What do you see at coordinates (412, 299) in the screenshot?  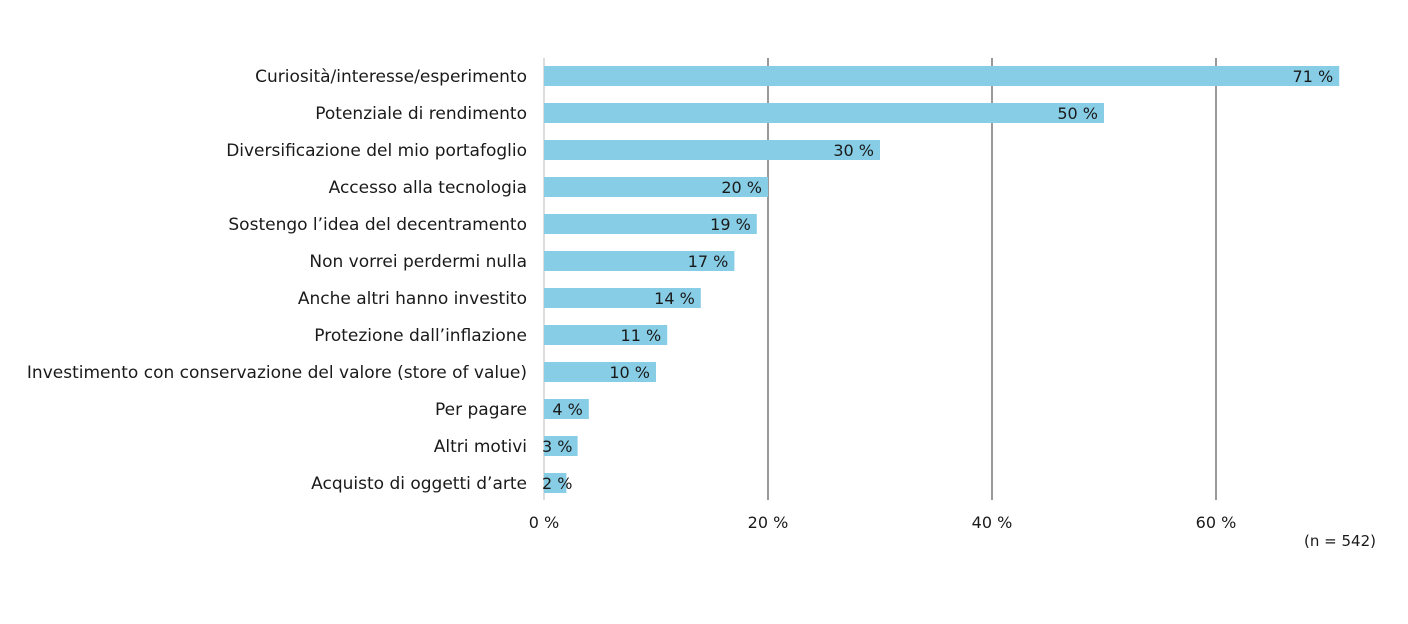 I see `category-label: Anche altri hanno investito` at bounding box center [412, 299].